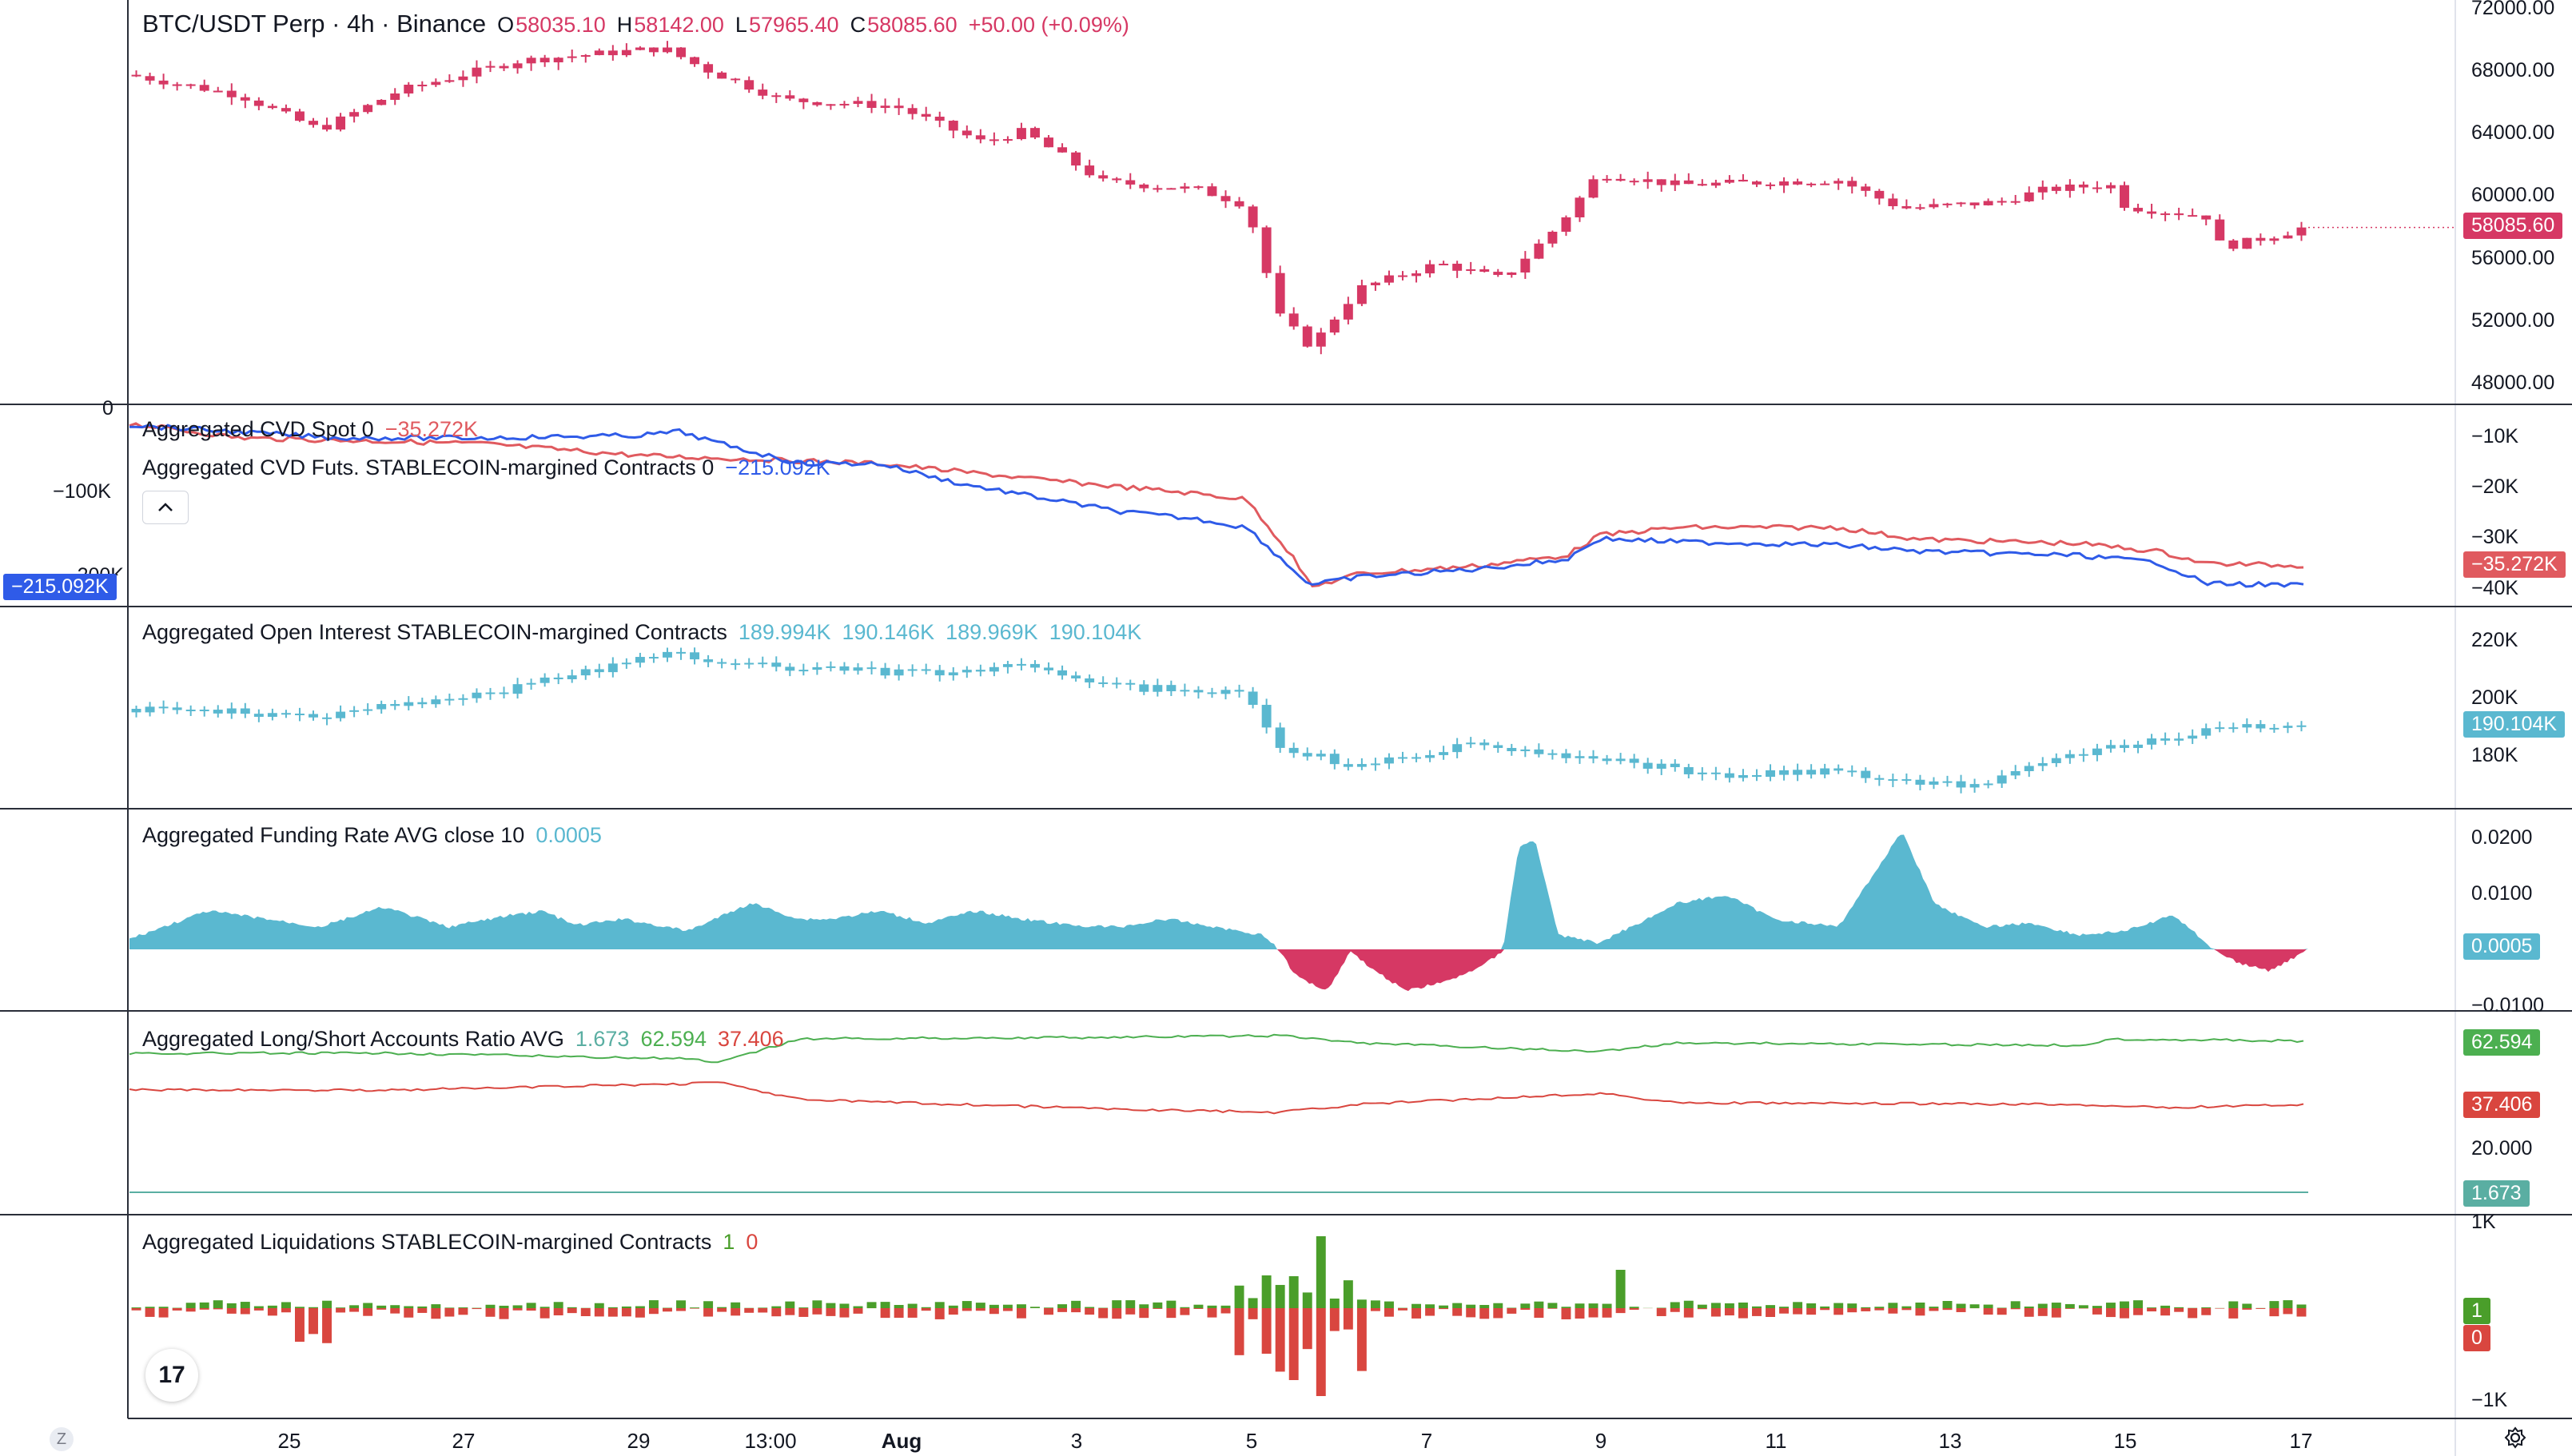  I want to click on chevron-up-icon, so click(165, 507).